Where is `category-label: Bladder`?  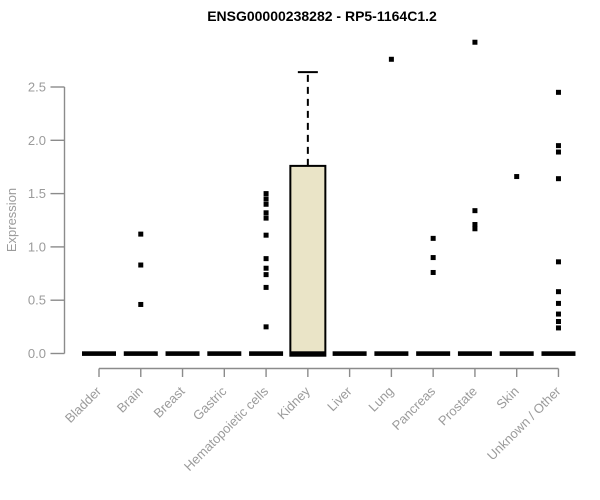
category-label: Bladder is located at coordinates (83, 404).